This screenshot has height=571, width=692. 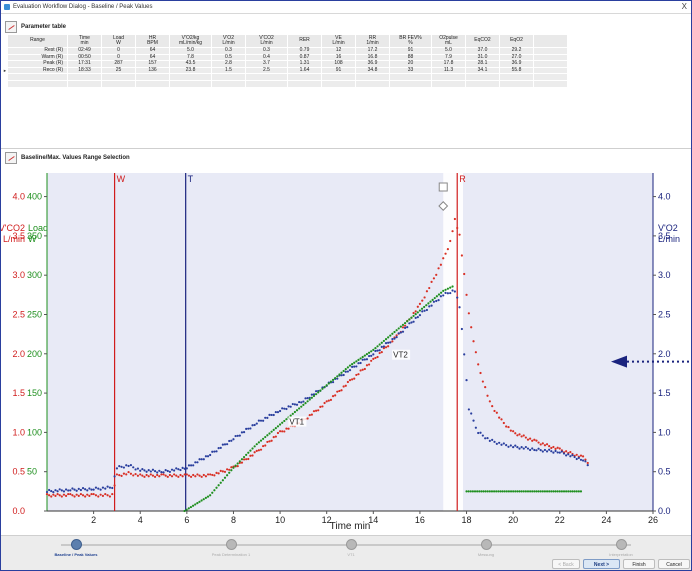 What do you see at coordinates (684, 6) in the screenshot?
I see `close-icon: X` at bounding box center [684, 6].